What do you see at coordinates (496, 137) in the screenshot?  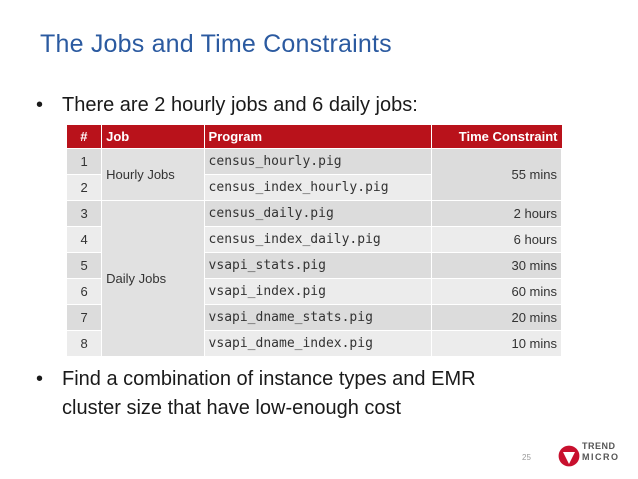 I see `header-time-constraint: Time Constraint` at bounding box center [496, 137].